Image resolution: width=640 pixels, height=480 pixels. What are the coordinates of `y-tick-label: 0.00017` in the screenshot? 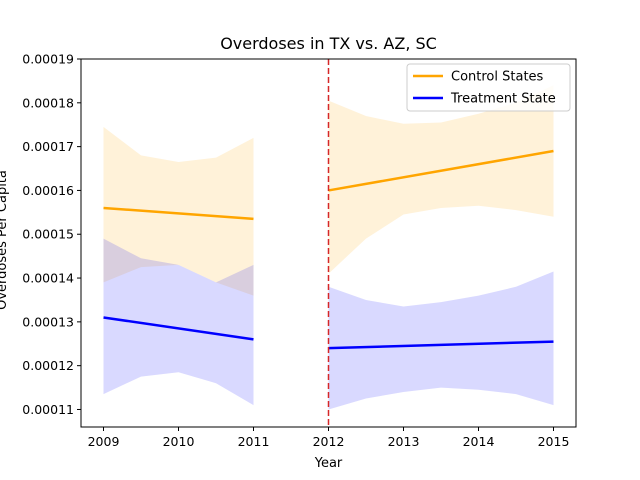 It's located at (48, 146).